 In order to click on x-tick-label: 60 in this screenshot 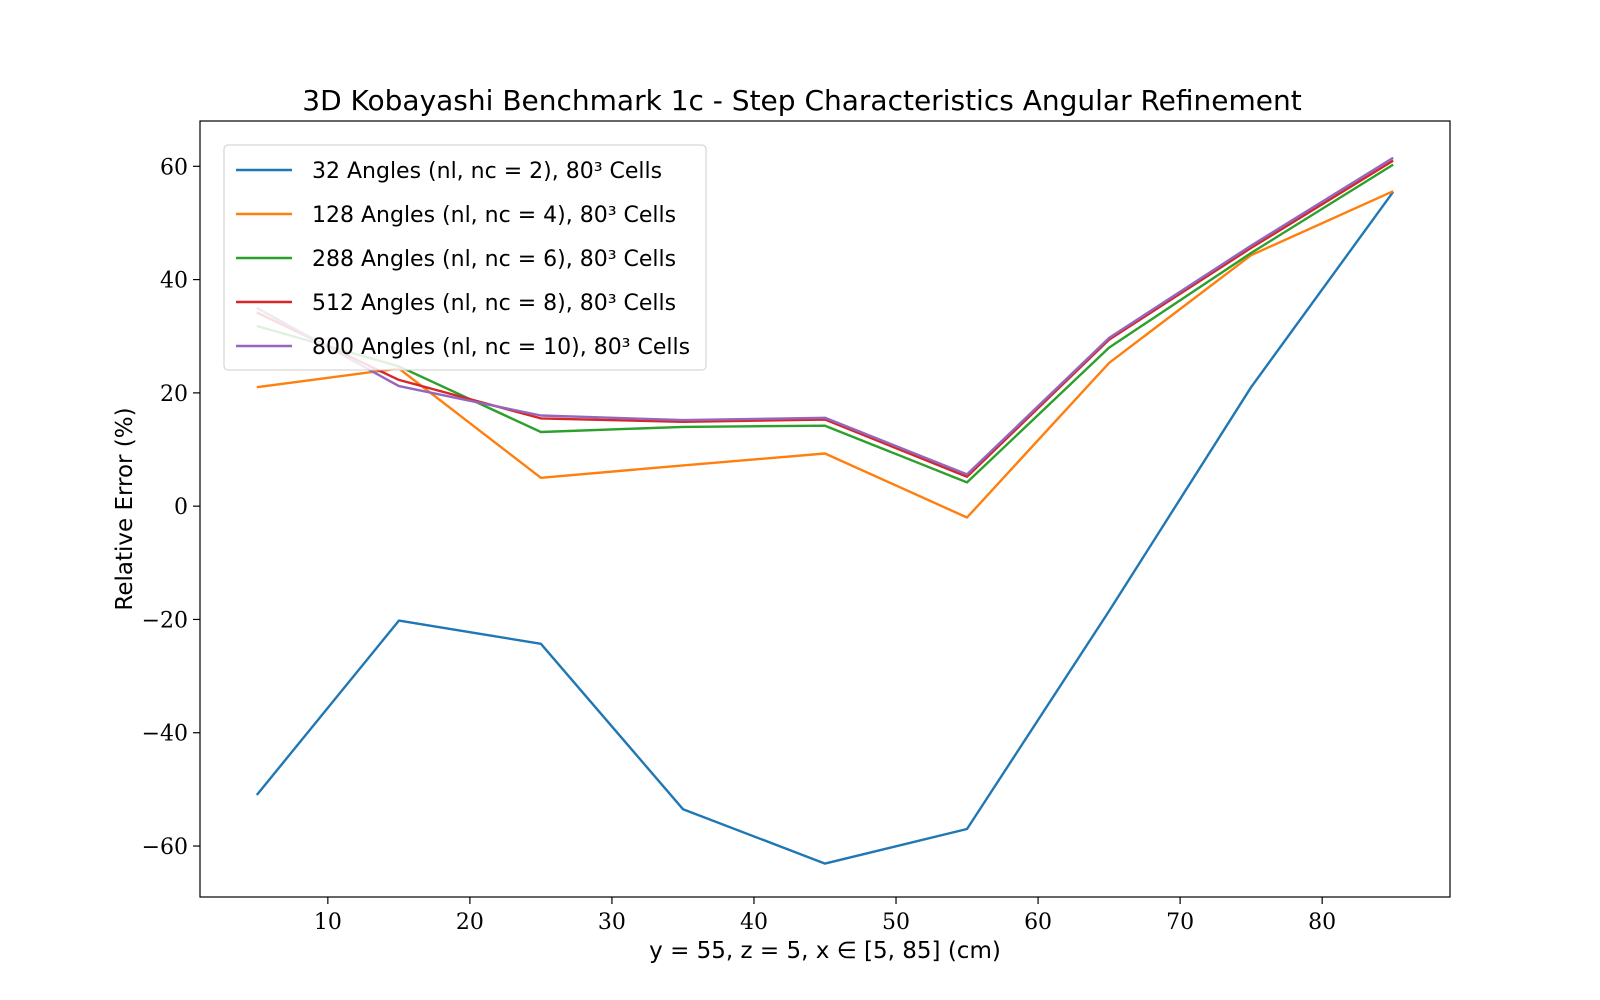, I will do `click(1038, 922)`.